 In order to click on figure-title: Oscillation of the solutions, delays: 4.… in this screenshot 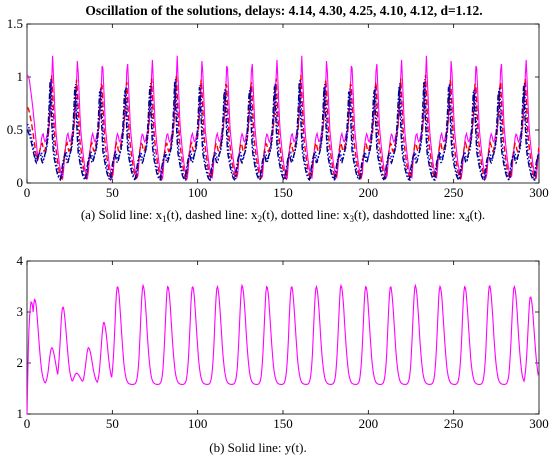, I will do `click(283, 10)`.